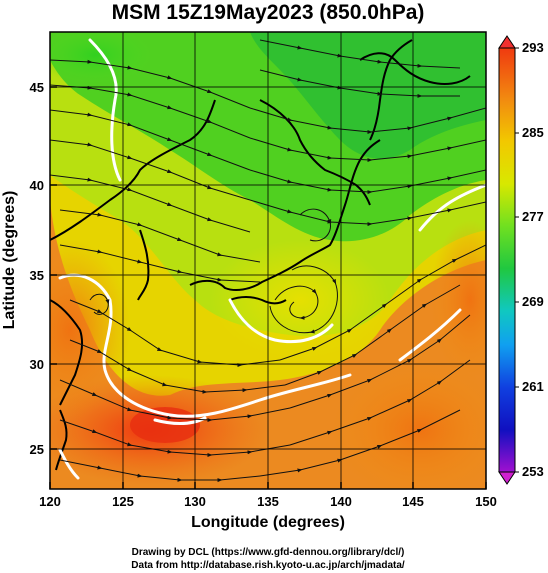 Image resolution: width=548 pixels, height=573 pixels. I want to click on colorbar-tick-label: 253, so click(533, 471).